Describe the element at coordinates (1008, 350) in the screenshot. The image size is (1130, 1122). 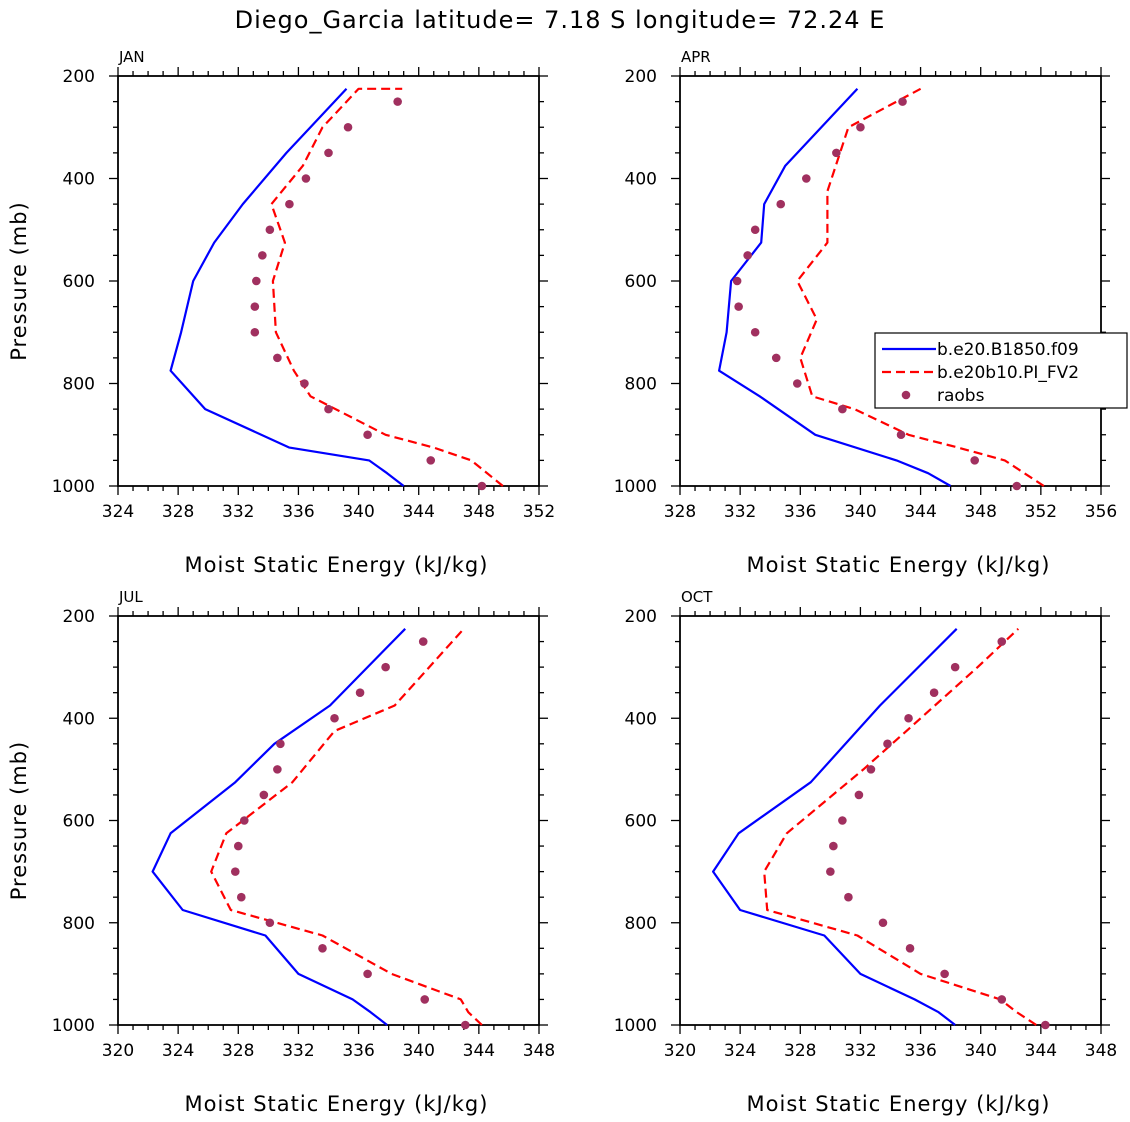
I see `legend-label: b.e20.B1850.f09` at that location.